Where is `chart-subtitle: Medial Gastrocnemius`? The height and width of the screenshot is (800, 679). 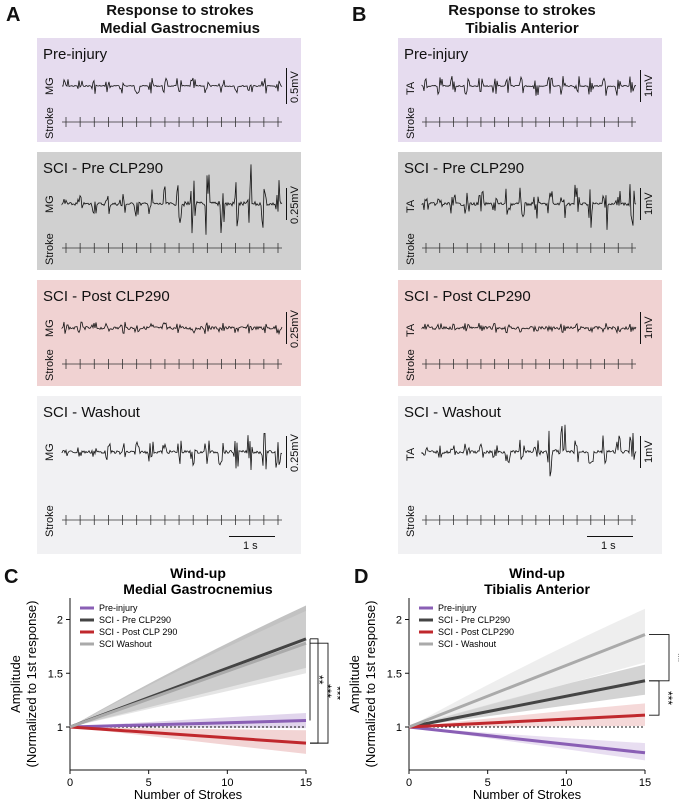
chart-subtitle: Medial Gastrocnemius is located at coordinates (198, 589).